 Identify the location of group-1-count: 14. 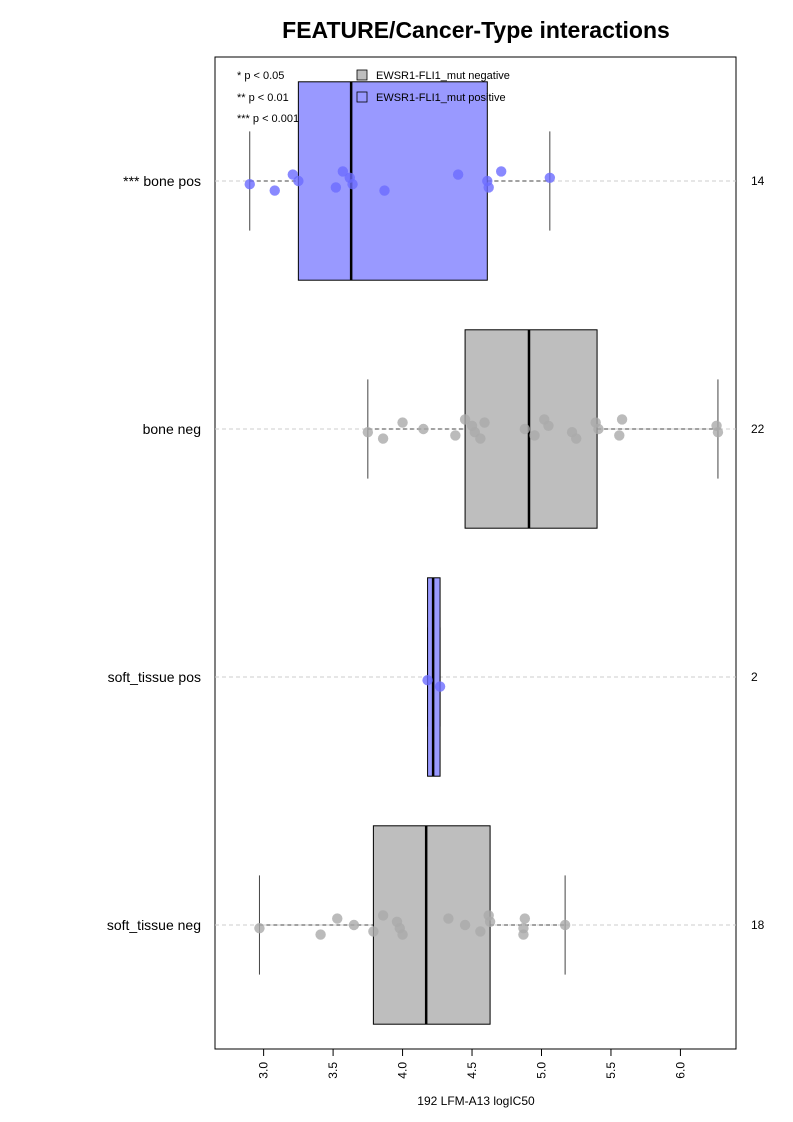
(758, 181).